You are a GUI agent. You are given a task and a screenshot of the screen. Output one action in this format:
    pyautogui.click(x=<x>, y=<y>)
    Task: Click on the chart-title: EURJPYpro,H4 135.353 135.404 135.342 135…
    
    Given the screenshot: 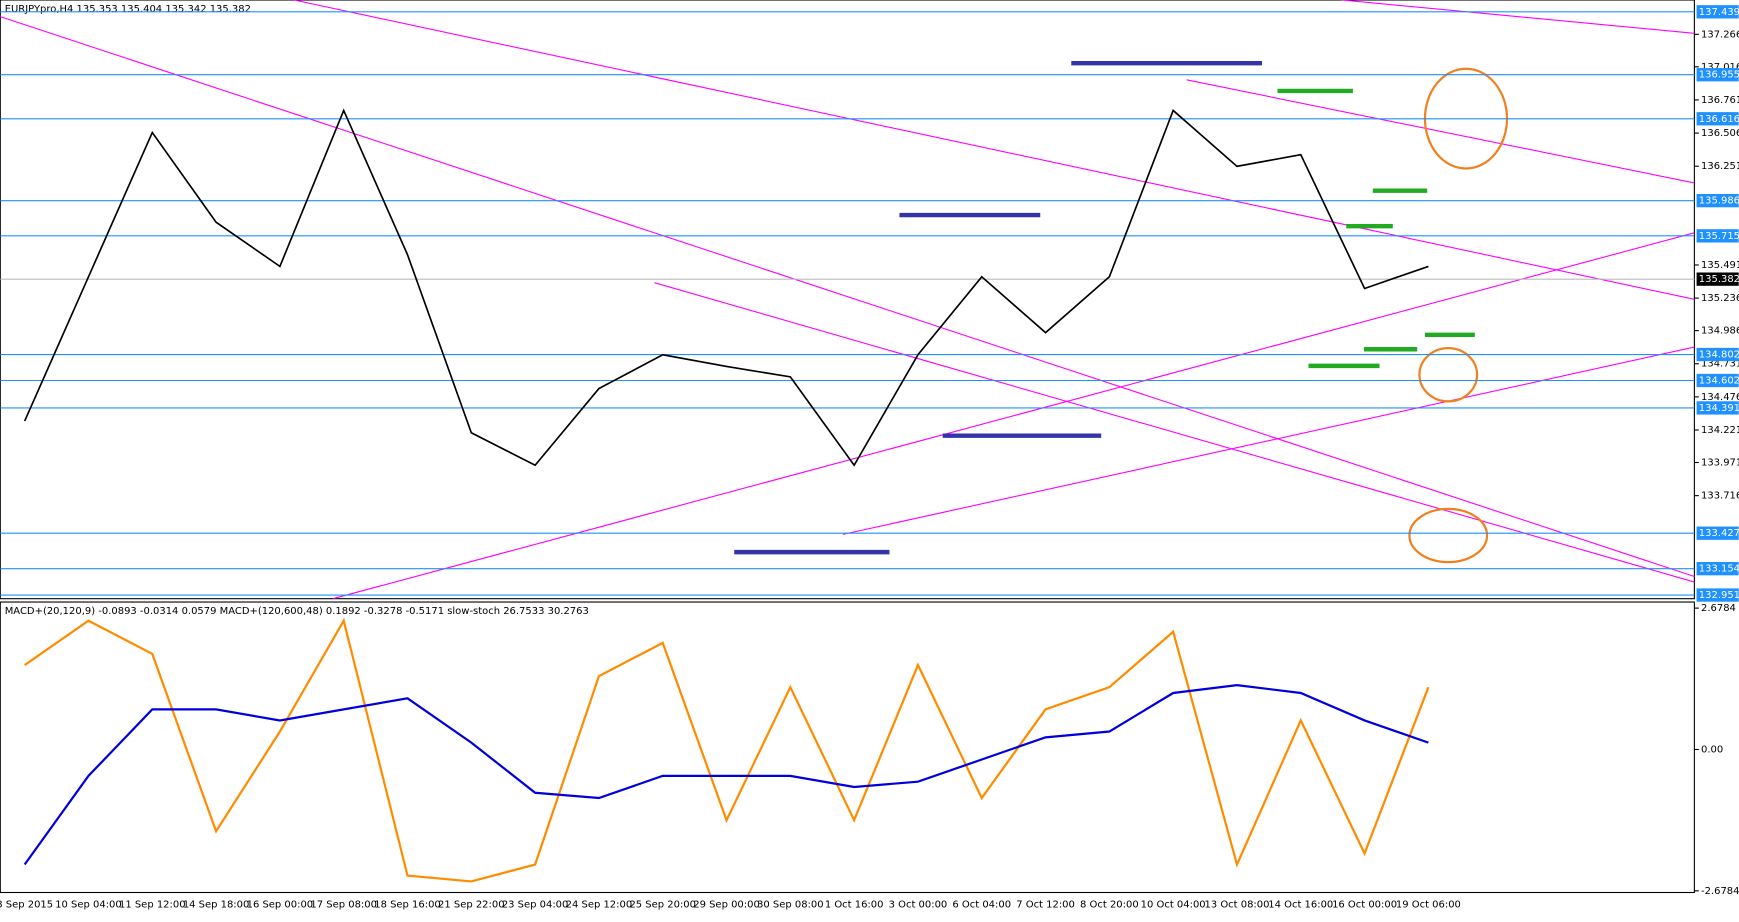 What is the action you would take?
    pyautogui.click(x=128, y=9)
    